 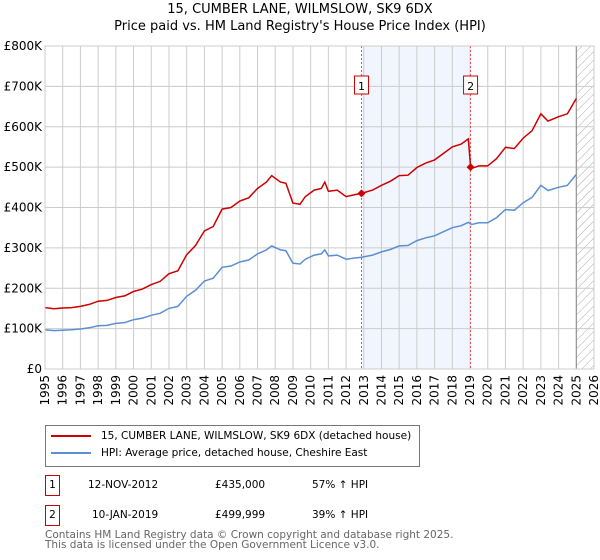 What do you see at coordinates (275, 390) in the screenshot?
I see `x-tick-label: 2008` at bounding box center [275, 390].